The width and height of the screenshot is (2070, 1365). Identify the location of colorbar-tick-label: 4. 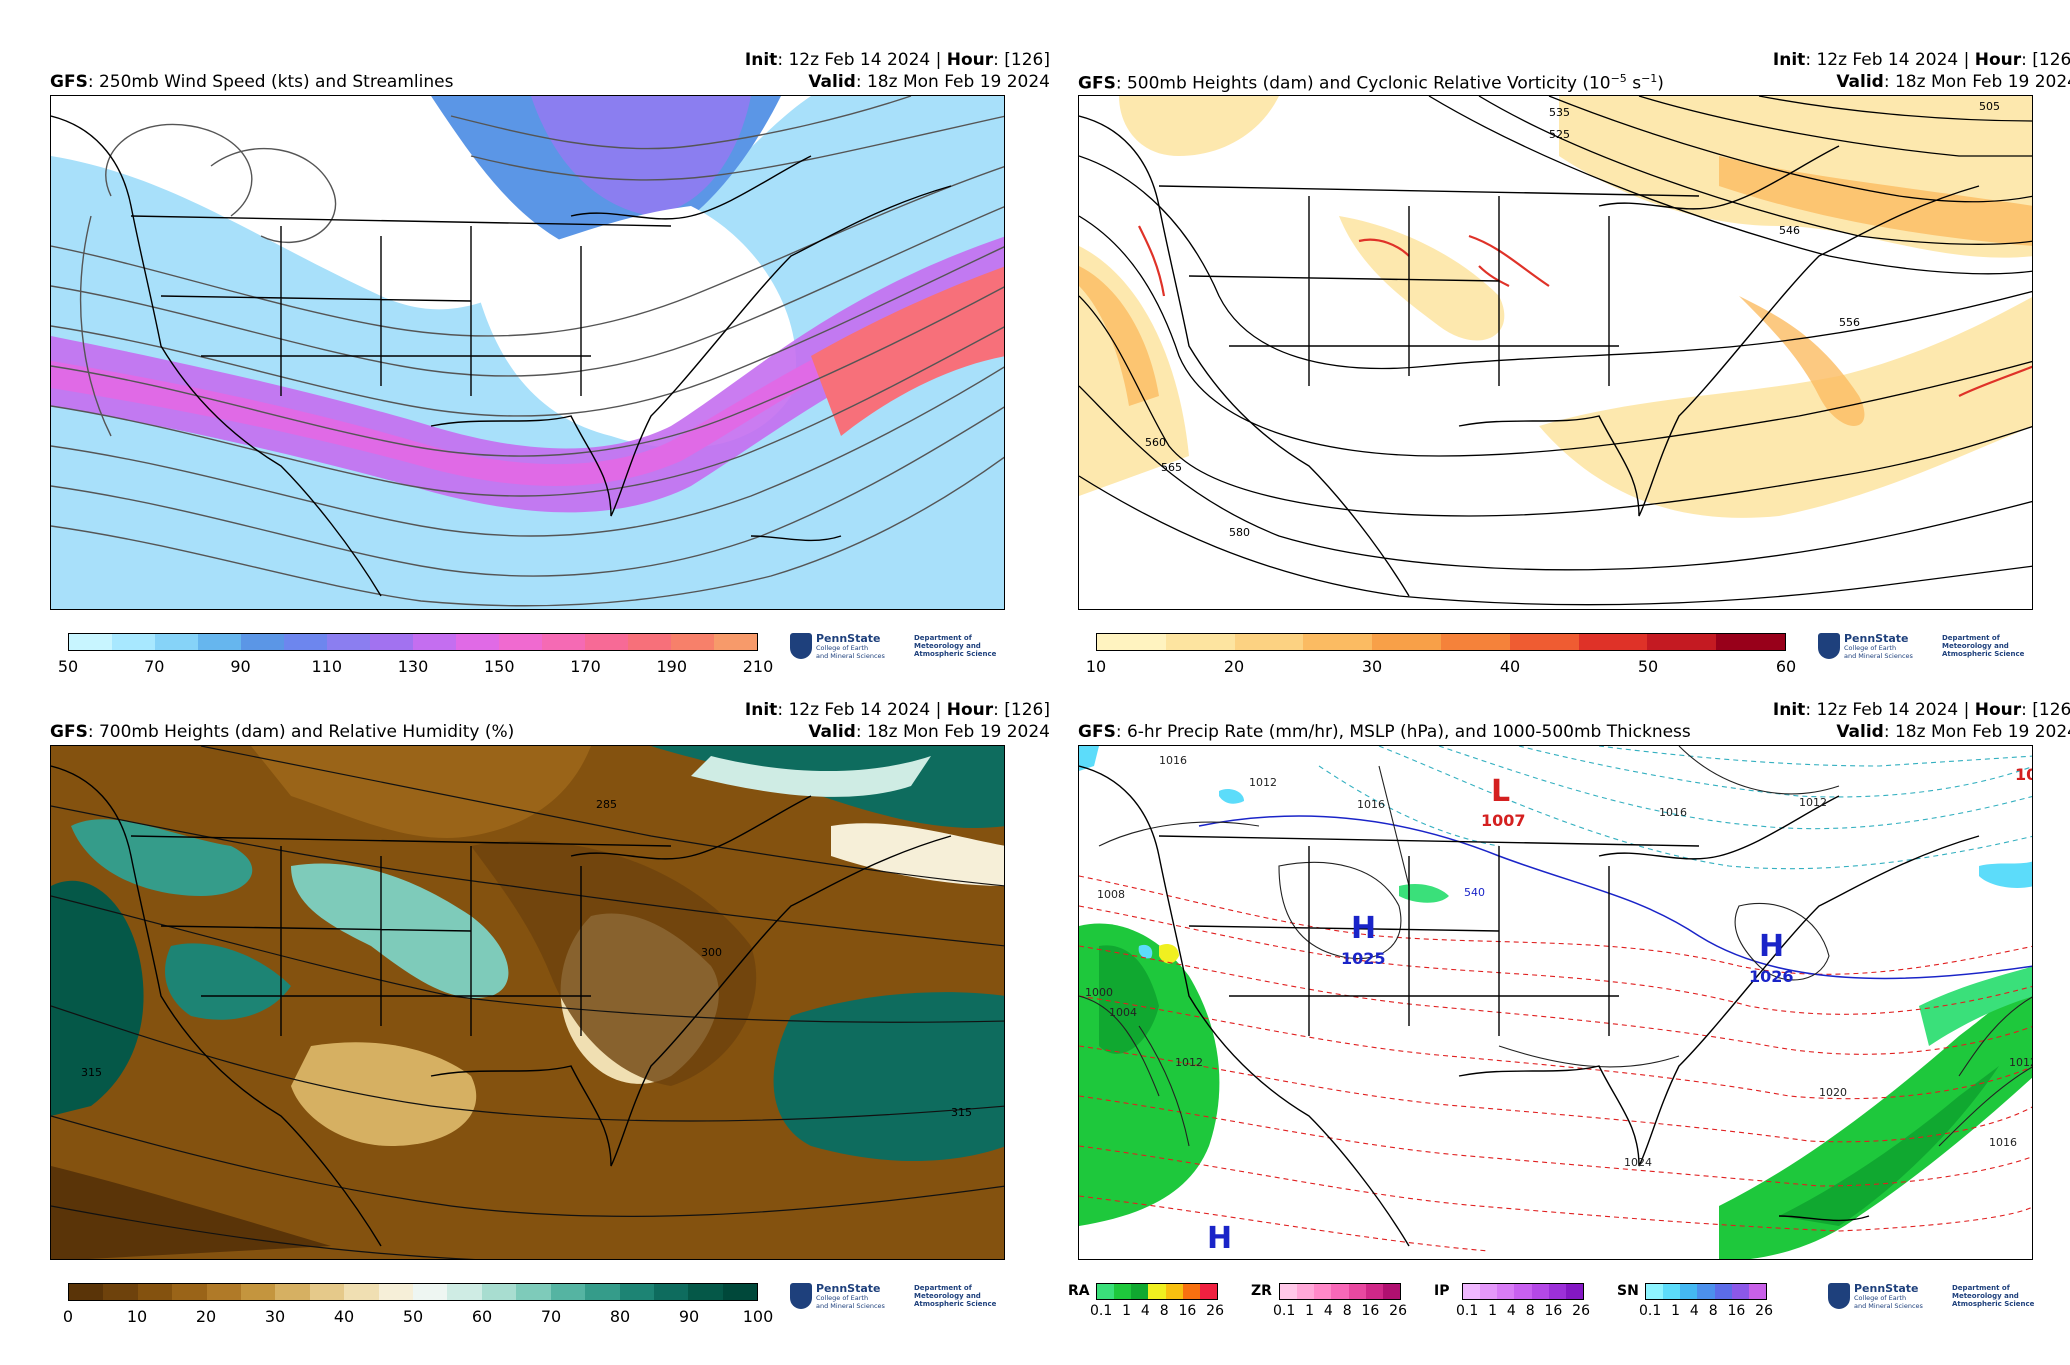
(1145, 1311).